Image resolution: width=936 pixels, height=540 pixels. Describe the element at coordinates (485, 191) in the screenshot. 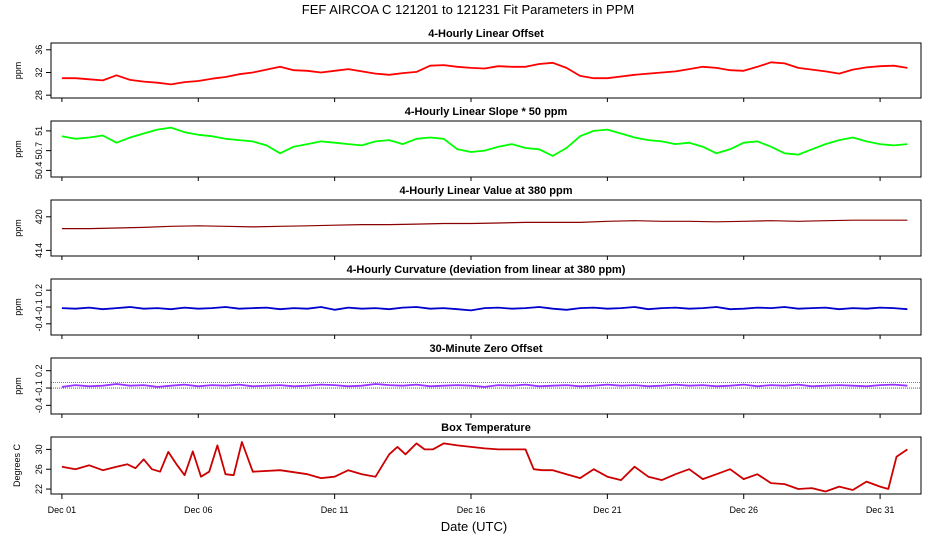

I see `panel-title: 4-Hourly Linear Value at 380 ppm` at that location.